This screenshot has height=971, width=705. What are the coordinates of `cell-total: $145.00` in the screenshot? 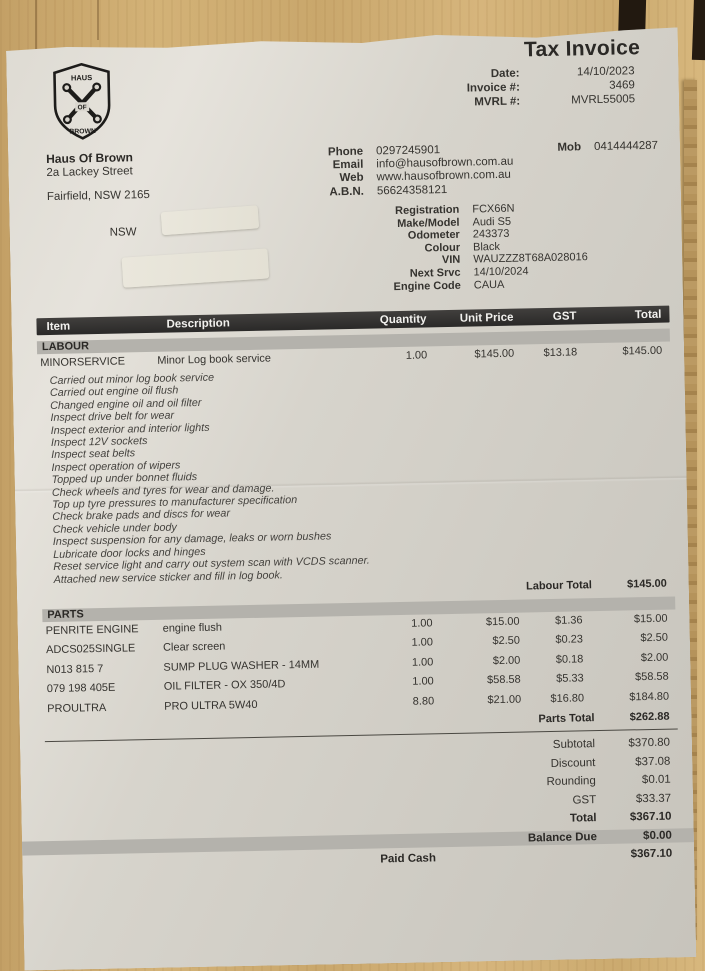 It's located at (642, 351).